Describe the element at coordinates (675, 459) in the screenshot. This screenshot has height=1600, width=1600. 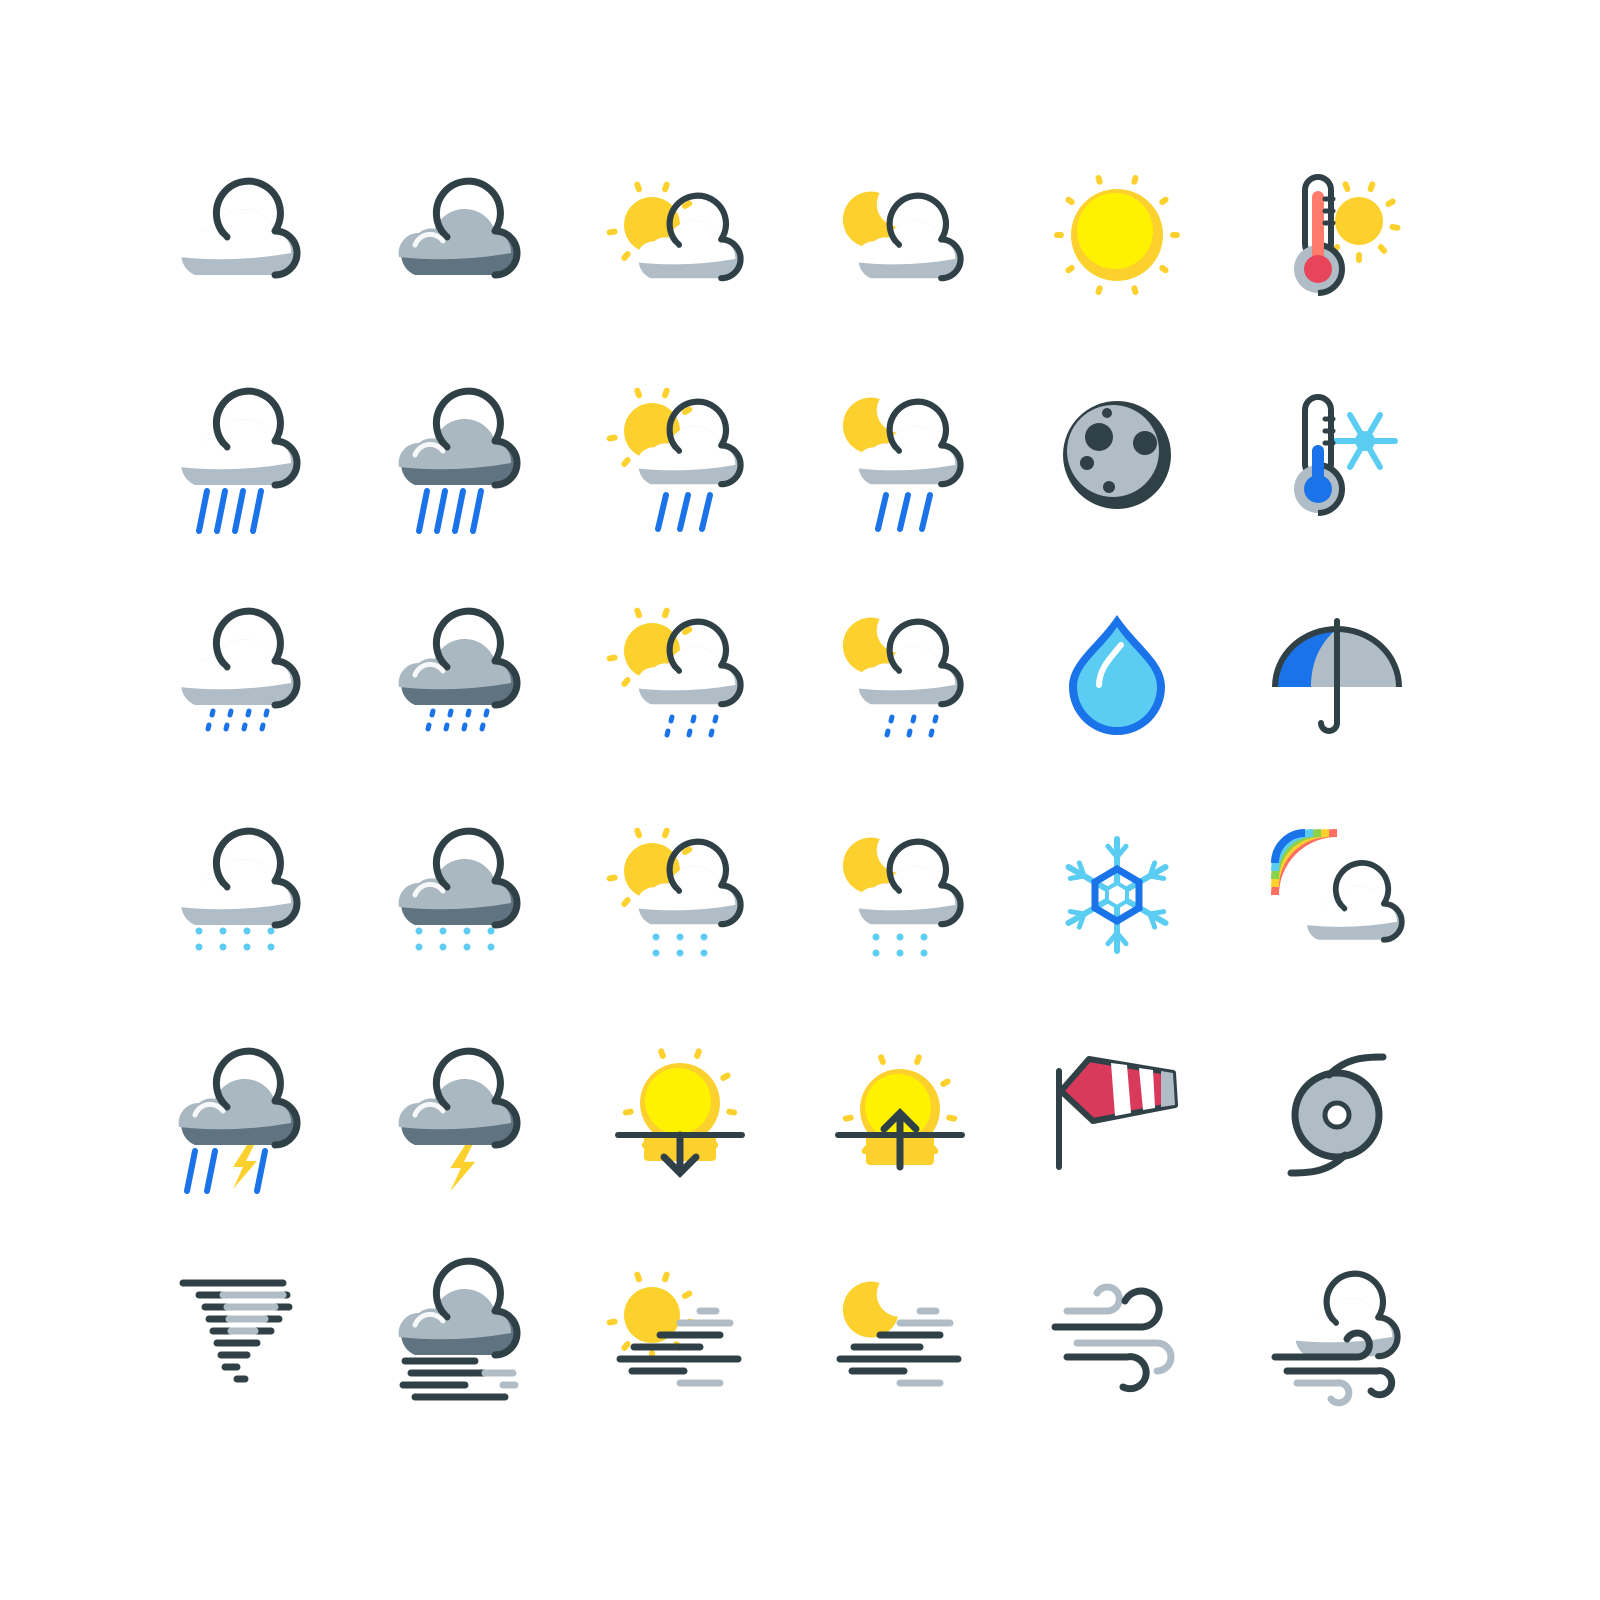
I see `rain-day-icon` at that location.